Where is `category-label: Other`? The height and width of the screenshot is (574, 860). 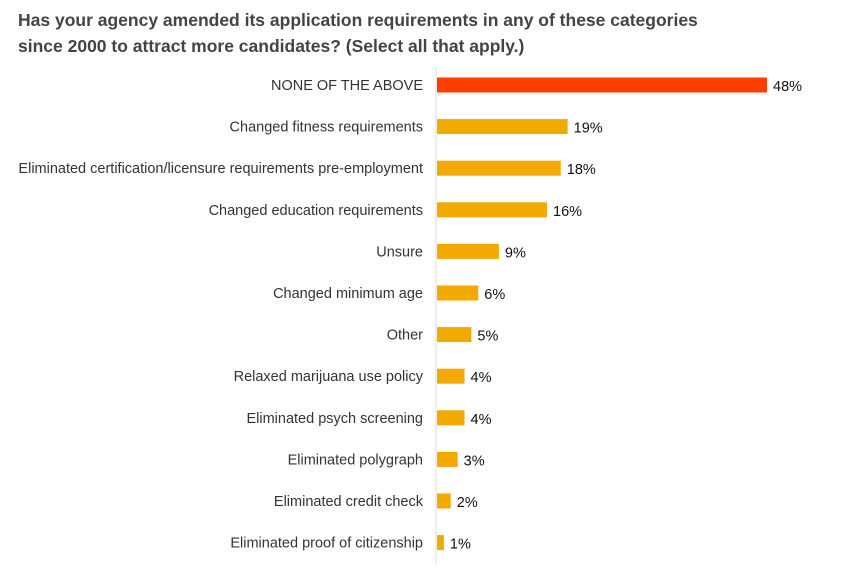
category-label: Other is located at coordinates (405, 336).